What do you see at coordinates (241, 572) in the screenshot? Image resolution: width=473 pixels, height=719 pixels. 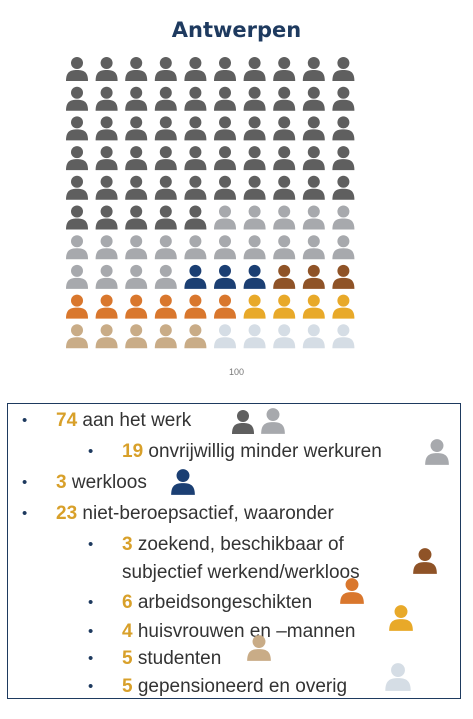 I see `legend-text-line2: subjectief werkend/werkloos` at bounding box center [241, 572].